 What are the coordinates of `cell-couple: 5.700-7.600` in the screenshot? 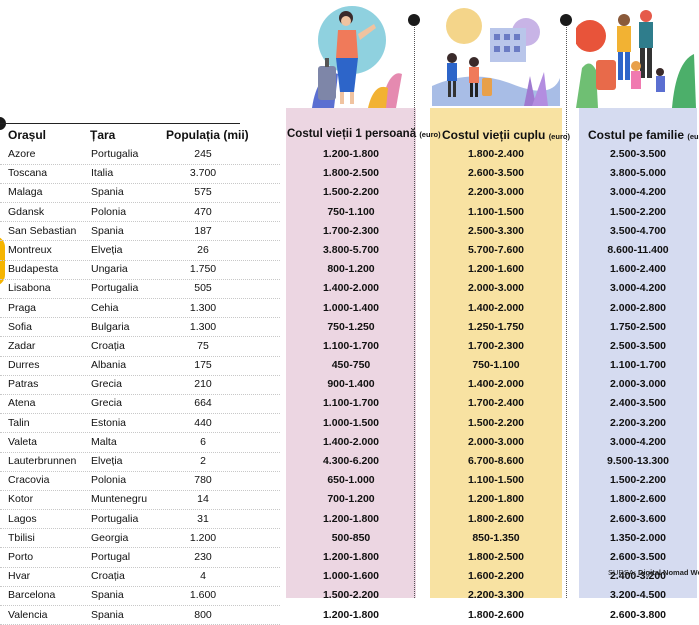 It's located at (496, 249).